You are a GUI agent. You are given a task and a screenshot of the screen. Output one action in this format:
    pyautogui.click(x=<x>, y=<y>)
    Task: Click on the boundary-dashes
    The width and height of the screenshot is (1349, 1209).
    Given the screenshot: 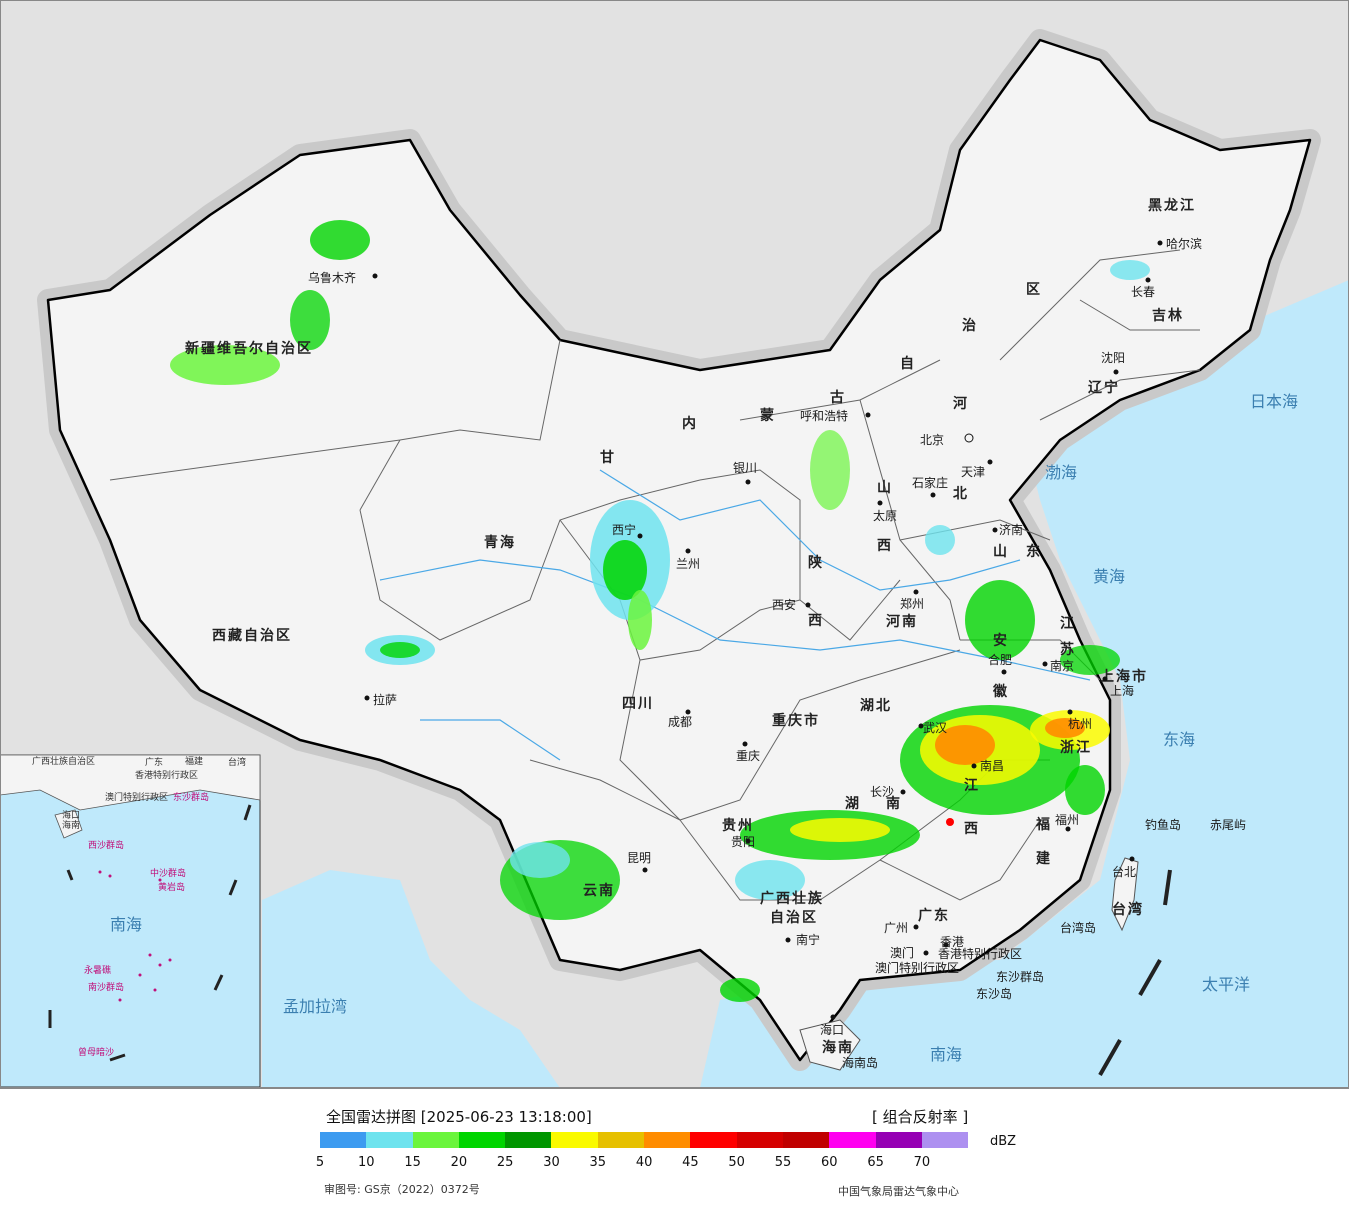 What is the action you would take?
    pyautogui.click(x=1135, y=972)
    